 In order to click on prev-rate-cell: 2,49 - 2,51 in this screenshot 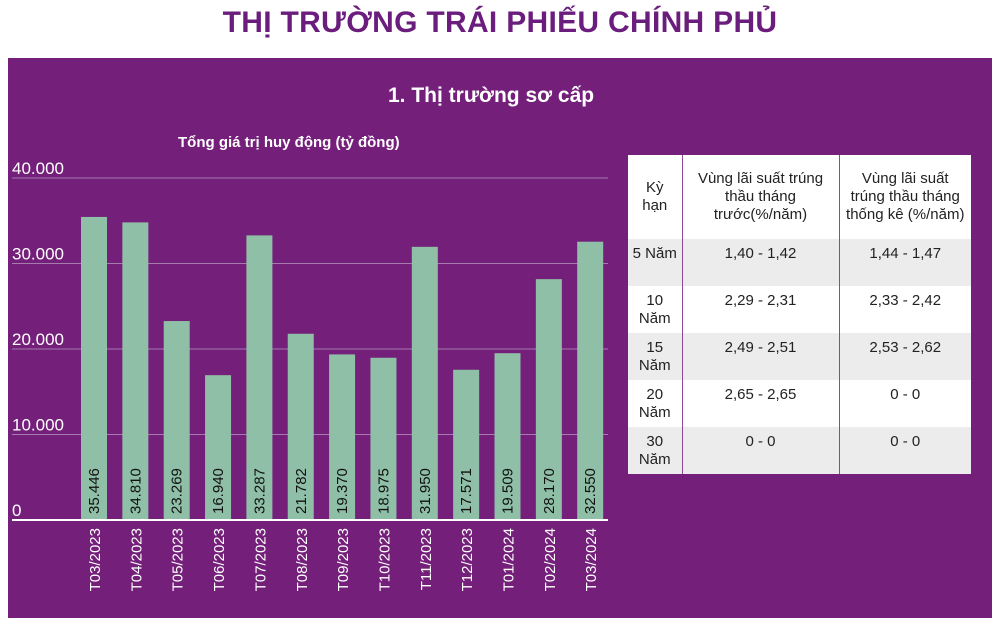, I will do `click(761, 356)`.